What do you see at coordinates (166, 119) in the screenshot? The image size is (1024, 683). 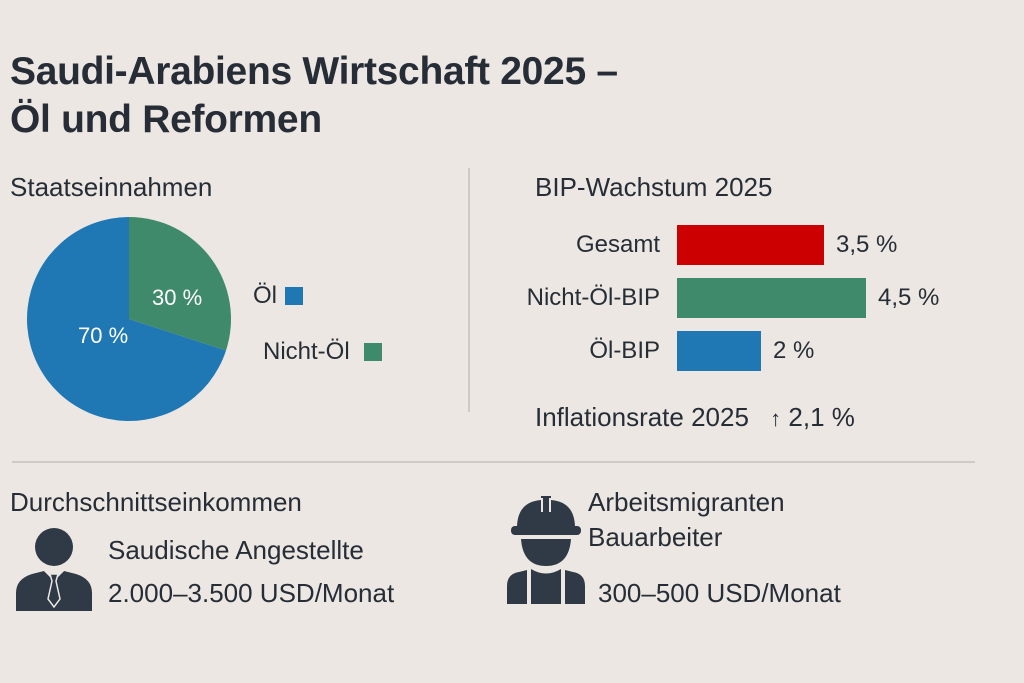 I see `page-title-line-2: Öl und Reformen` at bounding box center [166, 119].